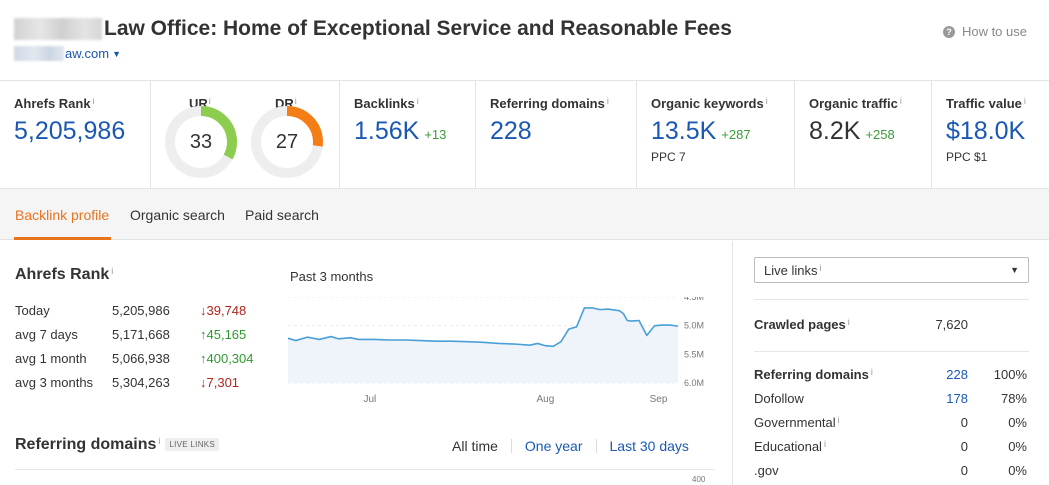 The height and width of the screenshot is (485, 1049). What do you see at coordinates (694, 326) in the screenshot?
I see `y-tick-label: 5.0M` at bounding box center [694, 326].